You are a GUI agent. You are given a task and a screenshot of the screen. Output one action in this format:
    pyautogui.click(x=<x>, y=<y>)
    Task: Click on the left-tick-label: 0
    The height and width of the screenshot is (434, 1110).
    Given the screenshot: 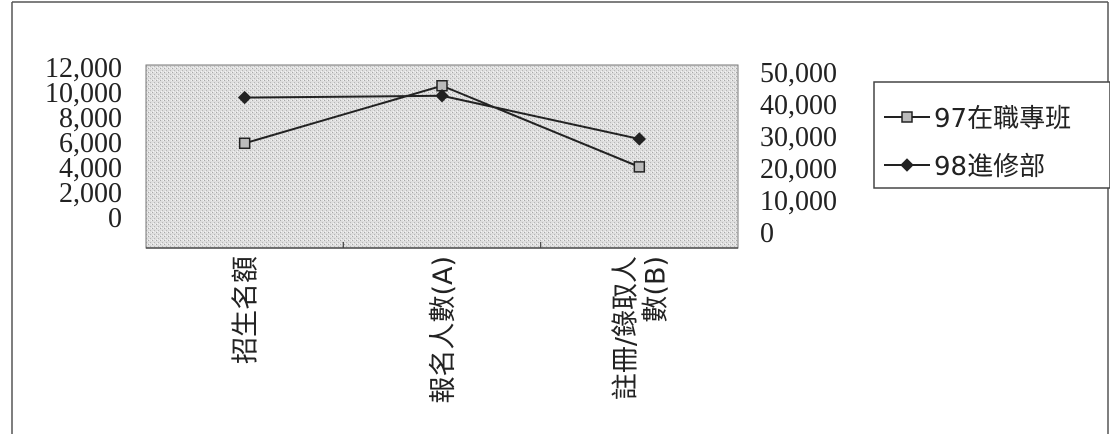 What is the action you would take?
    pyautogui.click(x=115, y=218)
    